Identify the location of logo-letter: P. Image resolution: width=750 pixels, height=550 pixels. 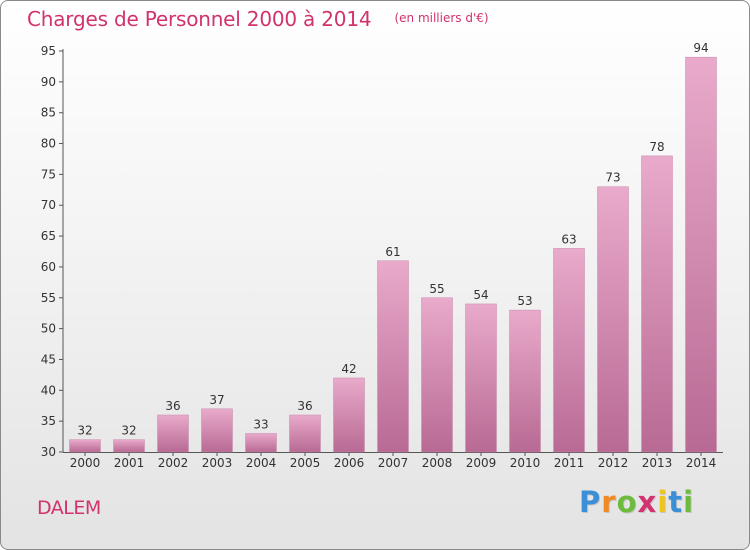
(590, 502).